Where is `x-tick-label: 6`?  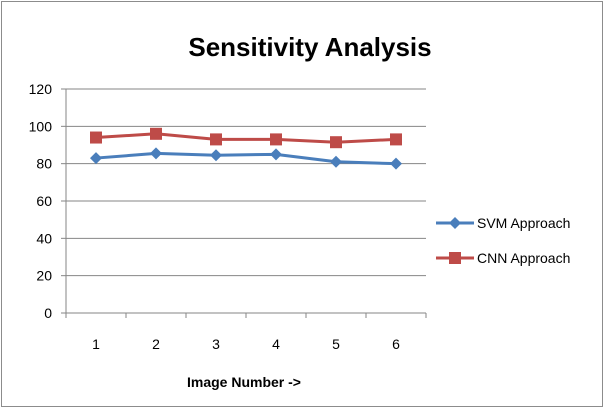 x-tick-label: 6 is located at coordinates (396, 344).